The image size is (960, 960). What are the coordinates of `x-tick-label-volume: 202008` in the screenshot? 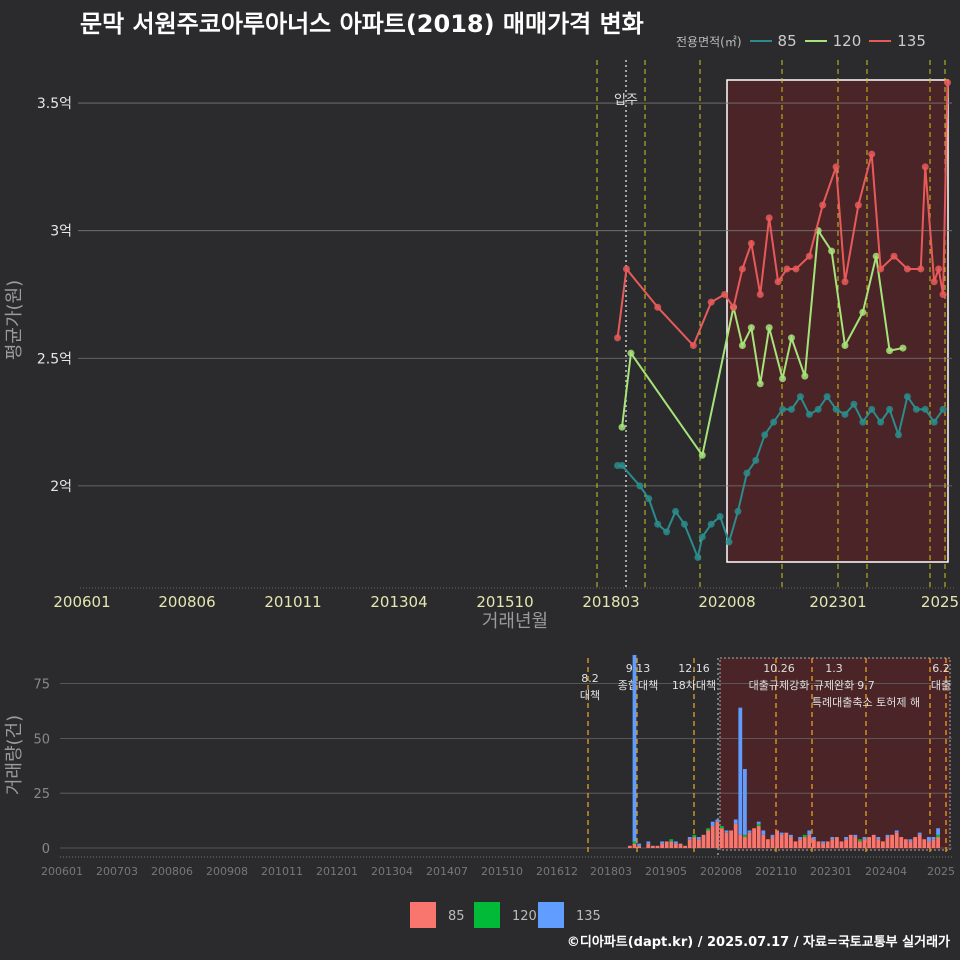 It's located at (721, 871).